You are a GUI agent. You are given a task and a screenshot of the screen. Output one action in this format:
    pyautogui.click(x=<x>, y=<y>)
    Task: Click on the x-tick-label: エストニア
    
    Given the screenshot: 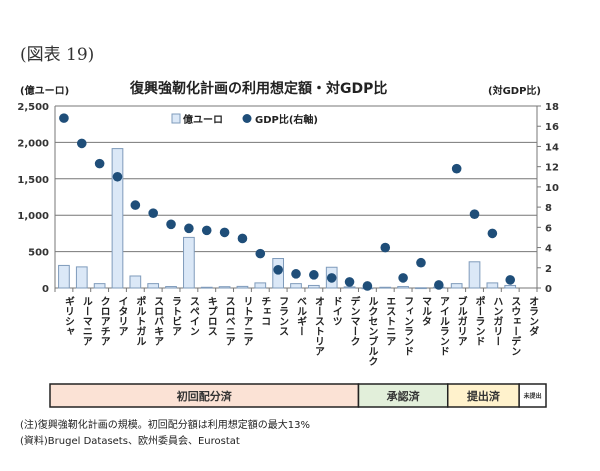 What is the action you would take?
    pyautogui.click(x=390, y=321)
    